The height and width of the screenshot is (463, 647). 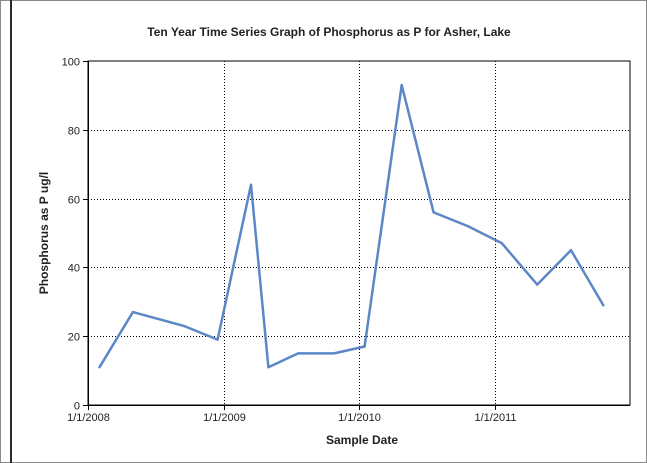 I want to click on y-tick-label: 60, so click(x=74, y=201).